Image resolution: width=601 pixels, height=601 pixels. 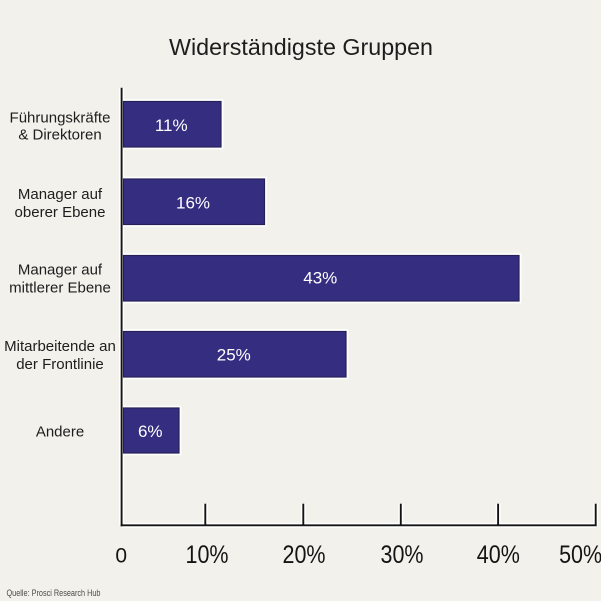 I want to click on svg-text: der Frontlinie, so click(x=60, y=364).